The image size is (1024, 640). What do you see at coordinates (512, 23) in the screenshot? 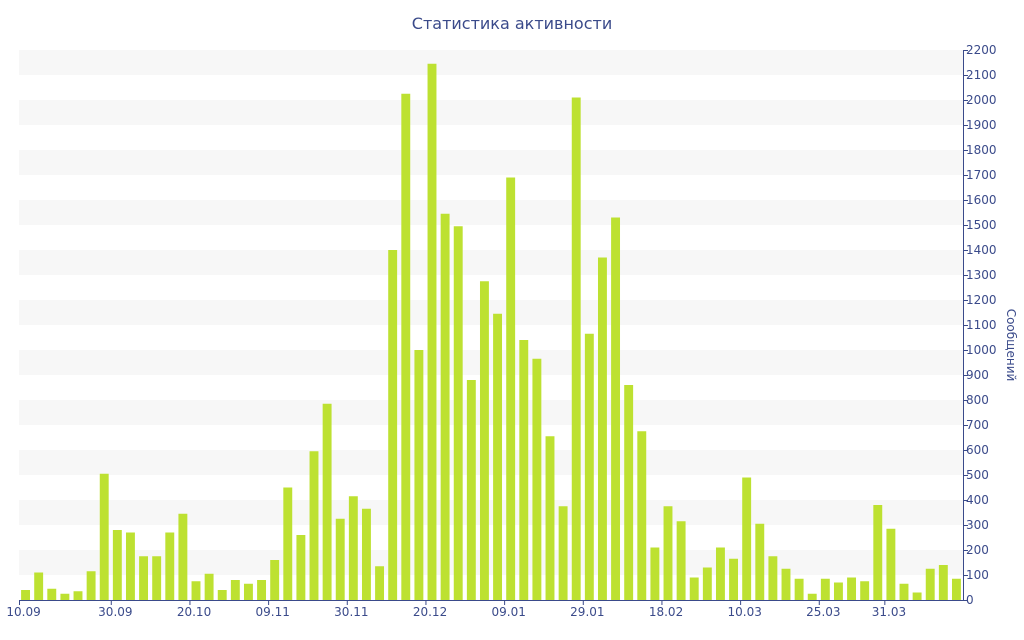
I see `chart-title: Статистика активности` at bounding box center [512, 23].